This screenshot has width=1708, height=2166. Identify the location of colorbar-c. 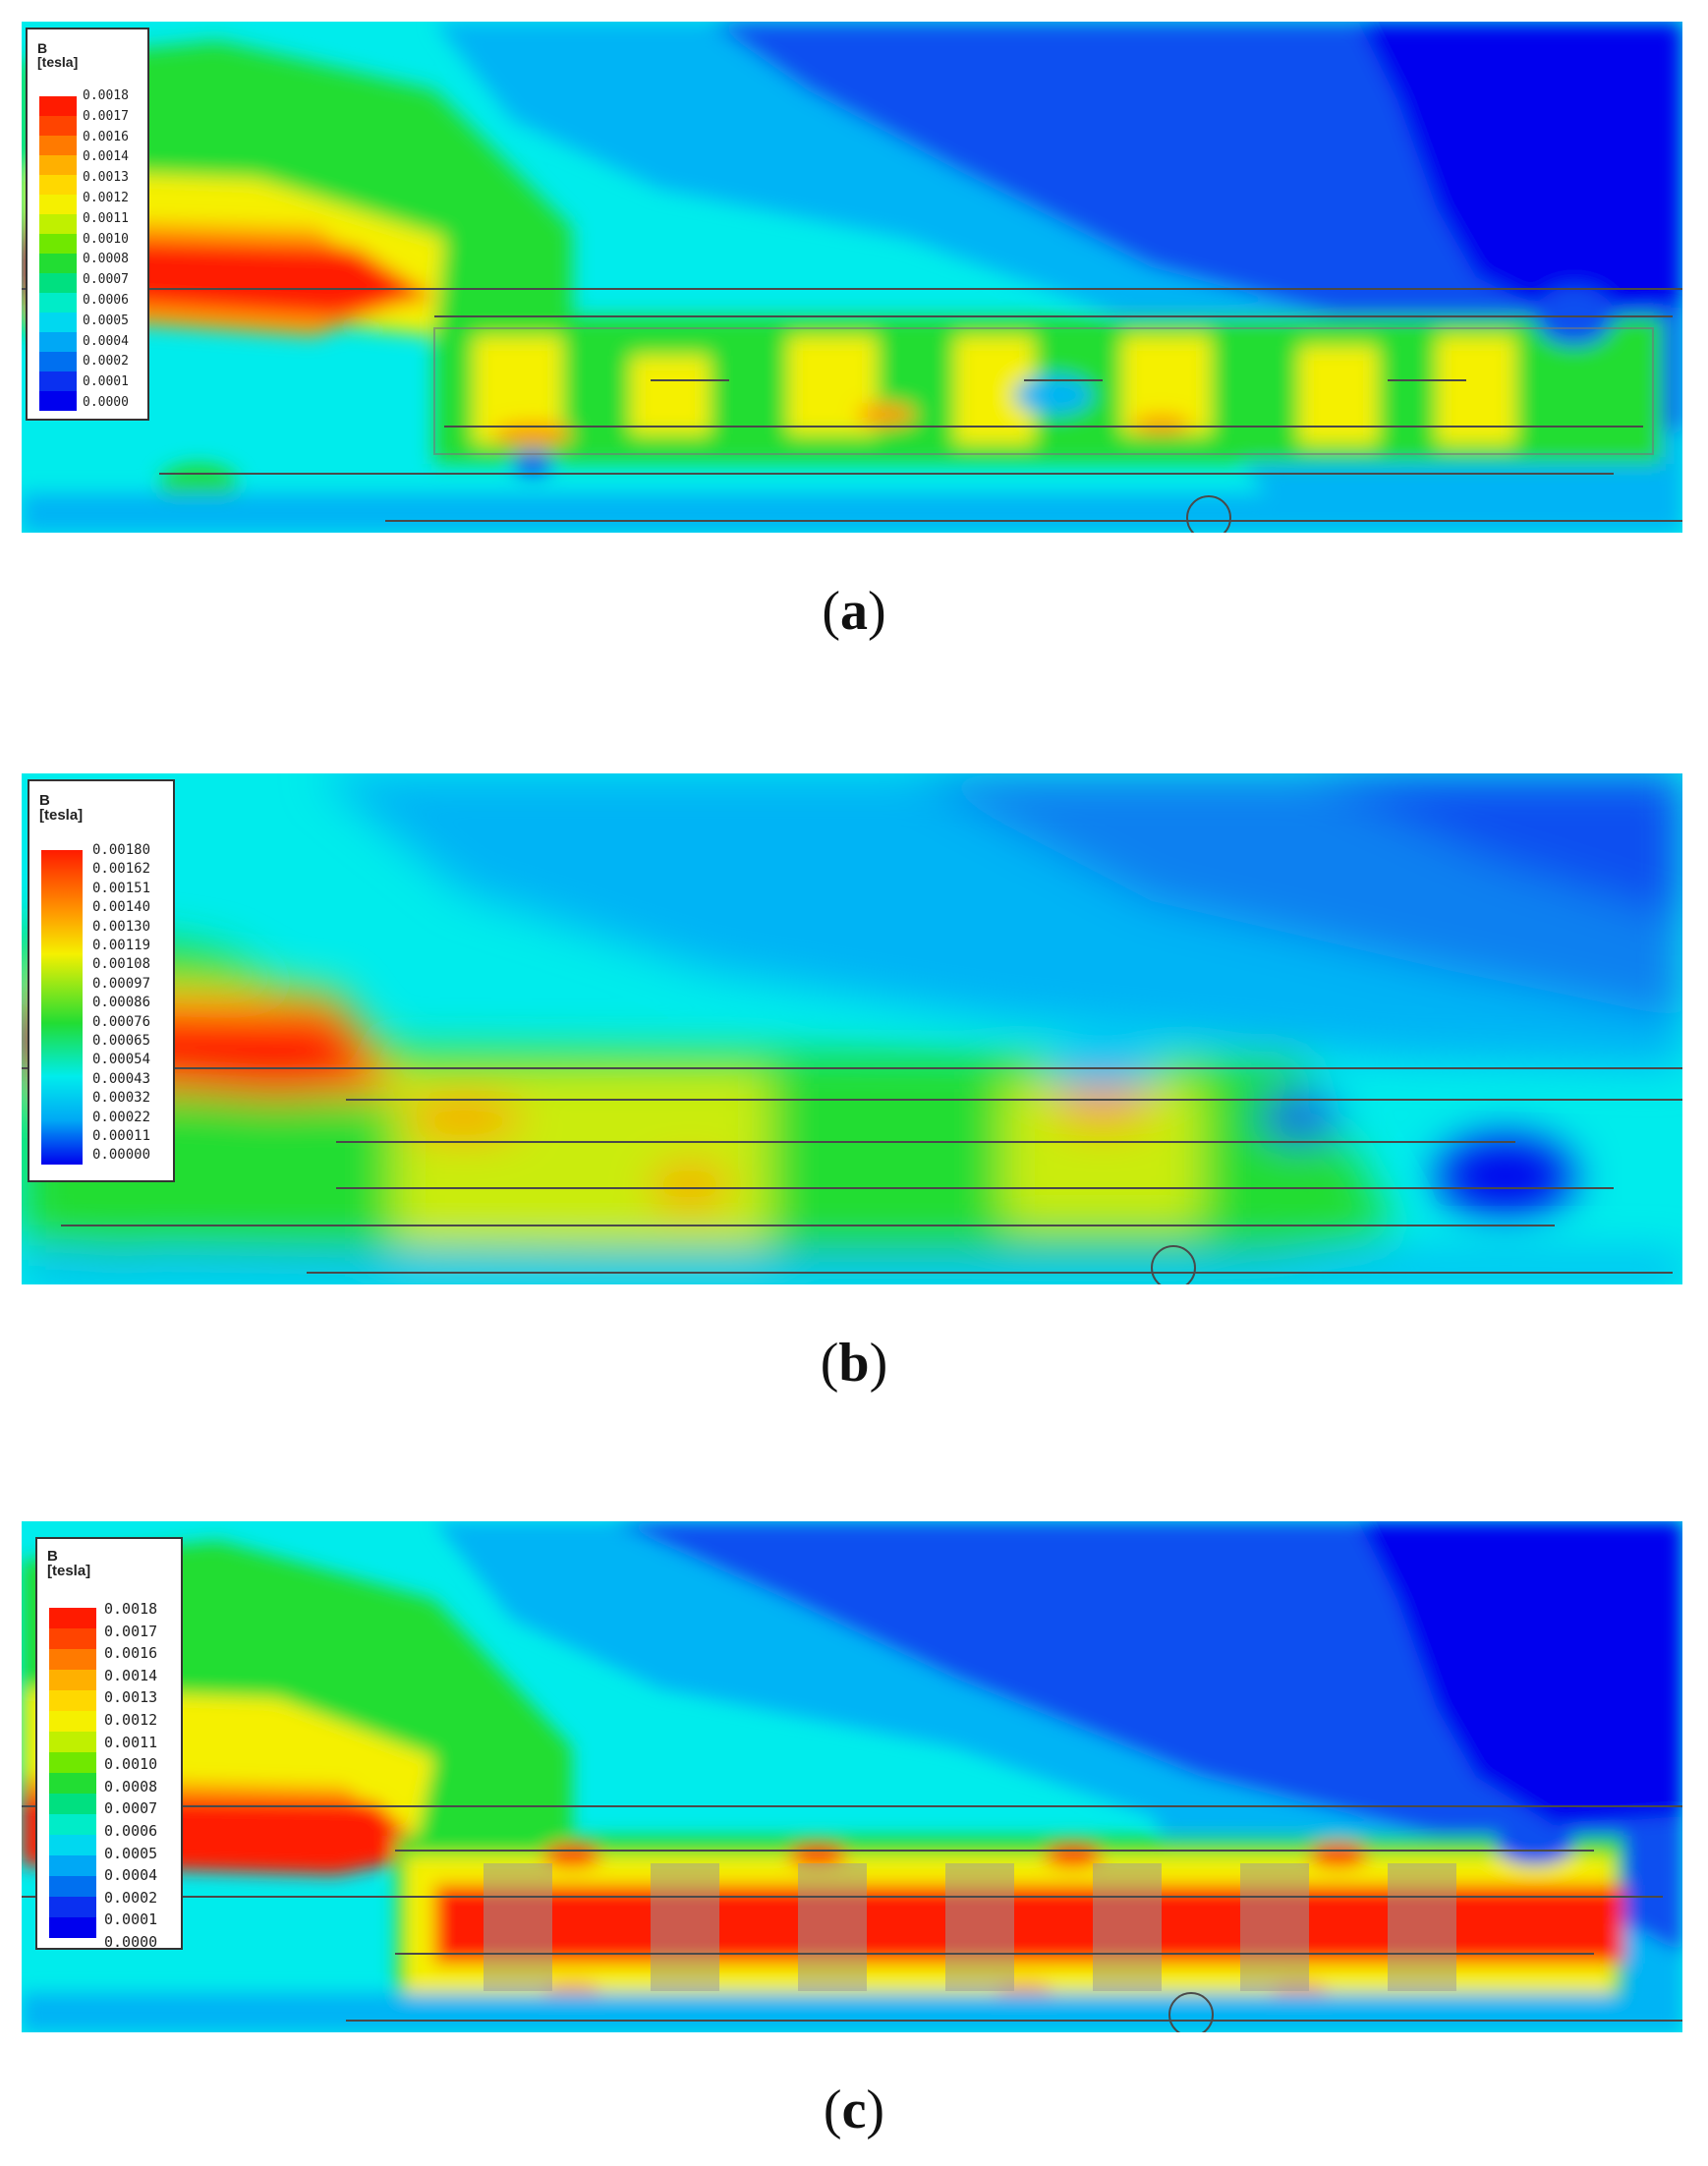
(72, 1773).